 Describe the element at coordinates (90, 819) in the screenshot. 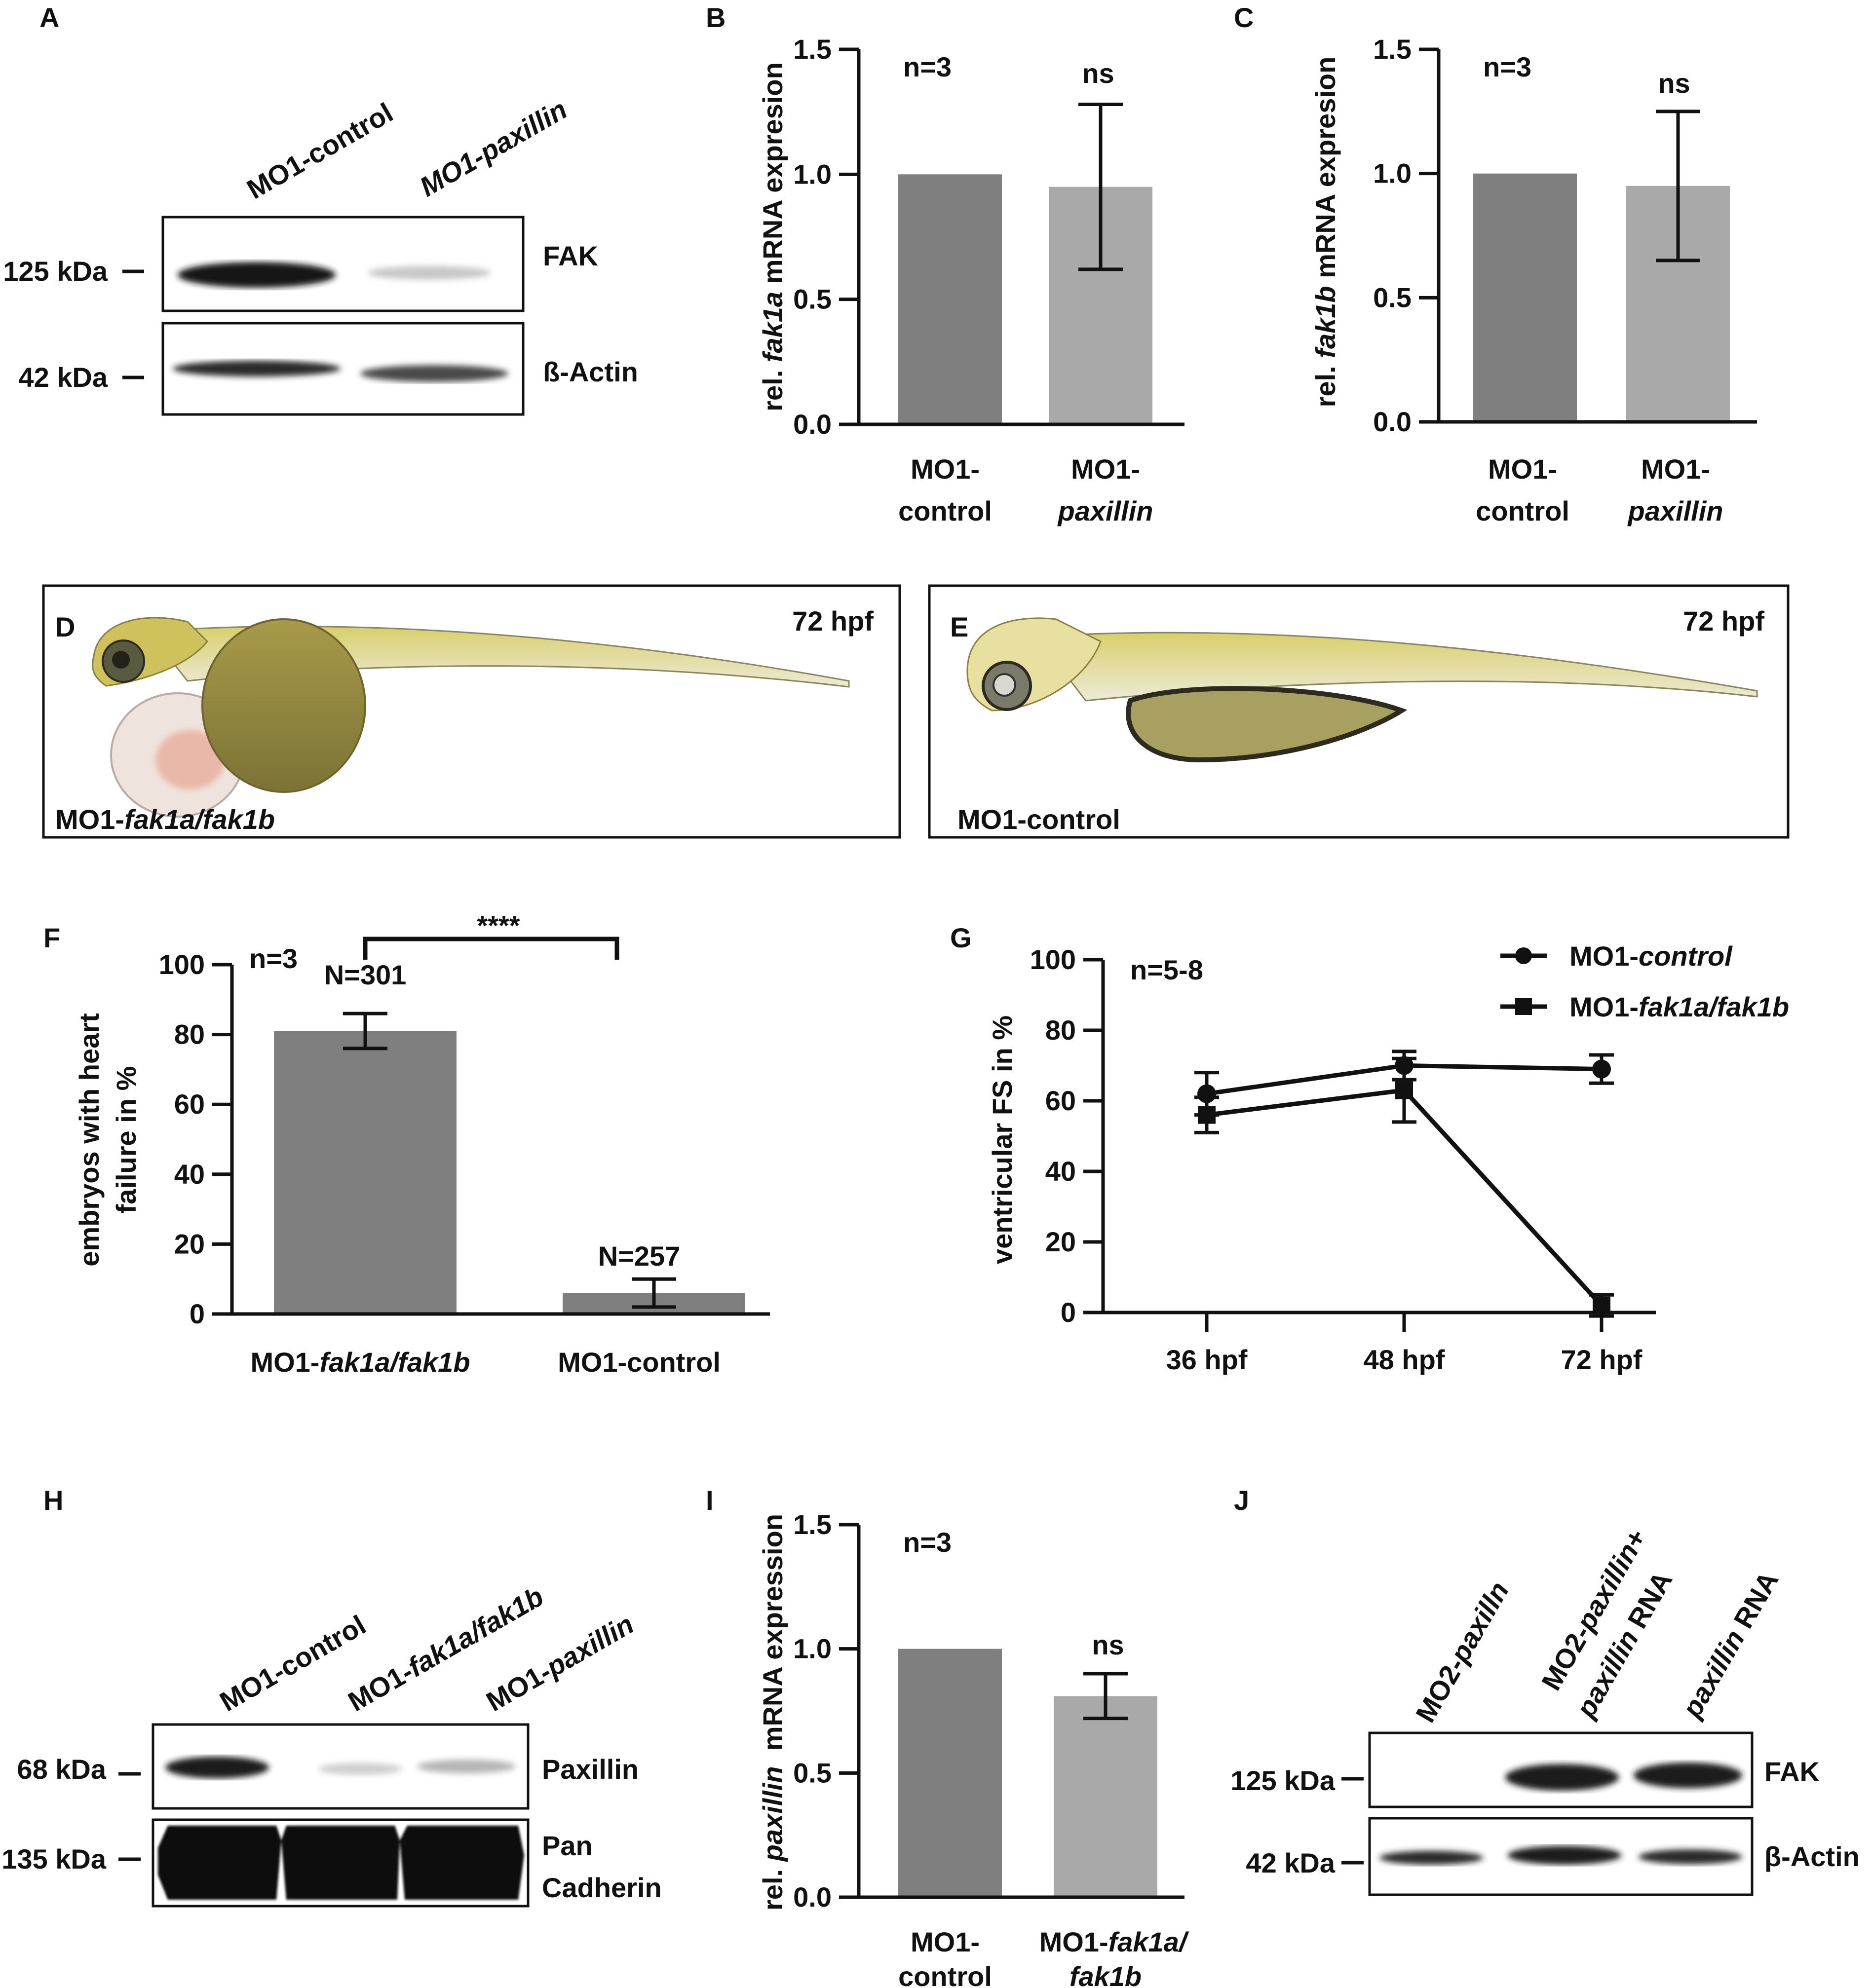

I see `caption-d-prefix: MO1-` at that location.